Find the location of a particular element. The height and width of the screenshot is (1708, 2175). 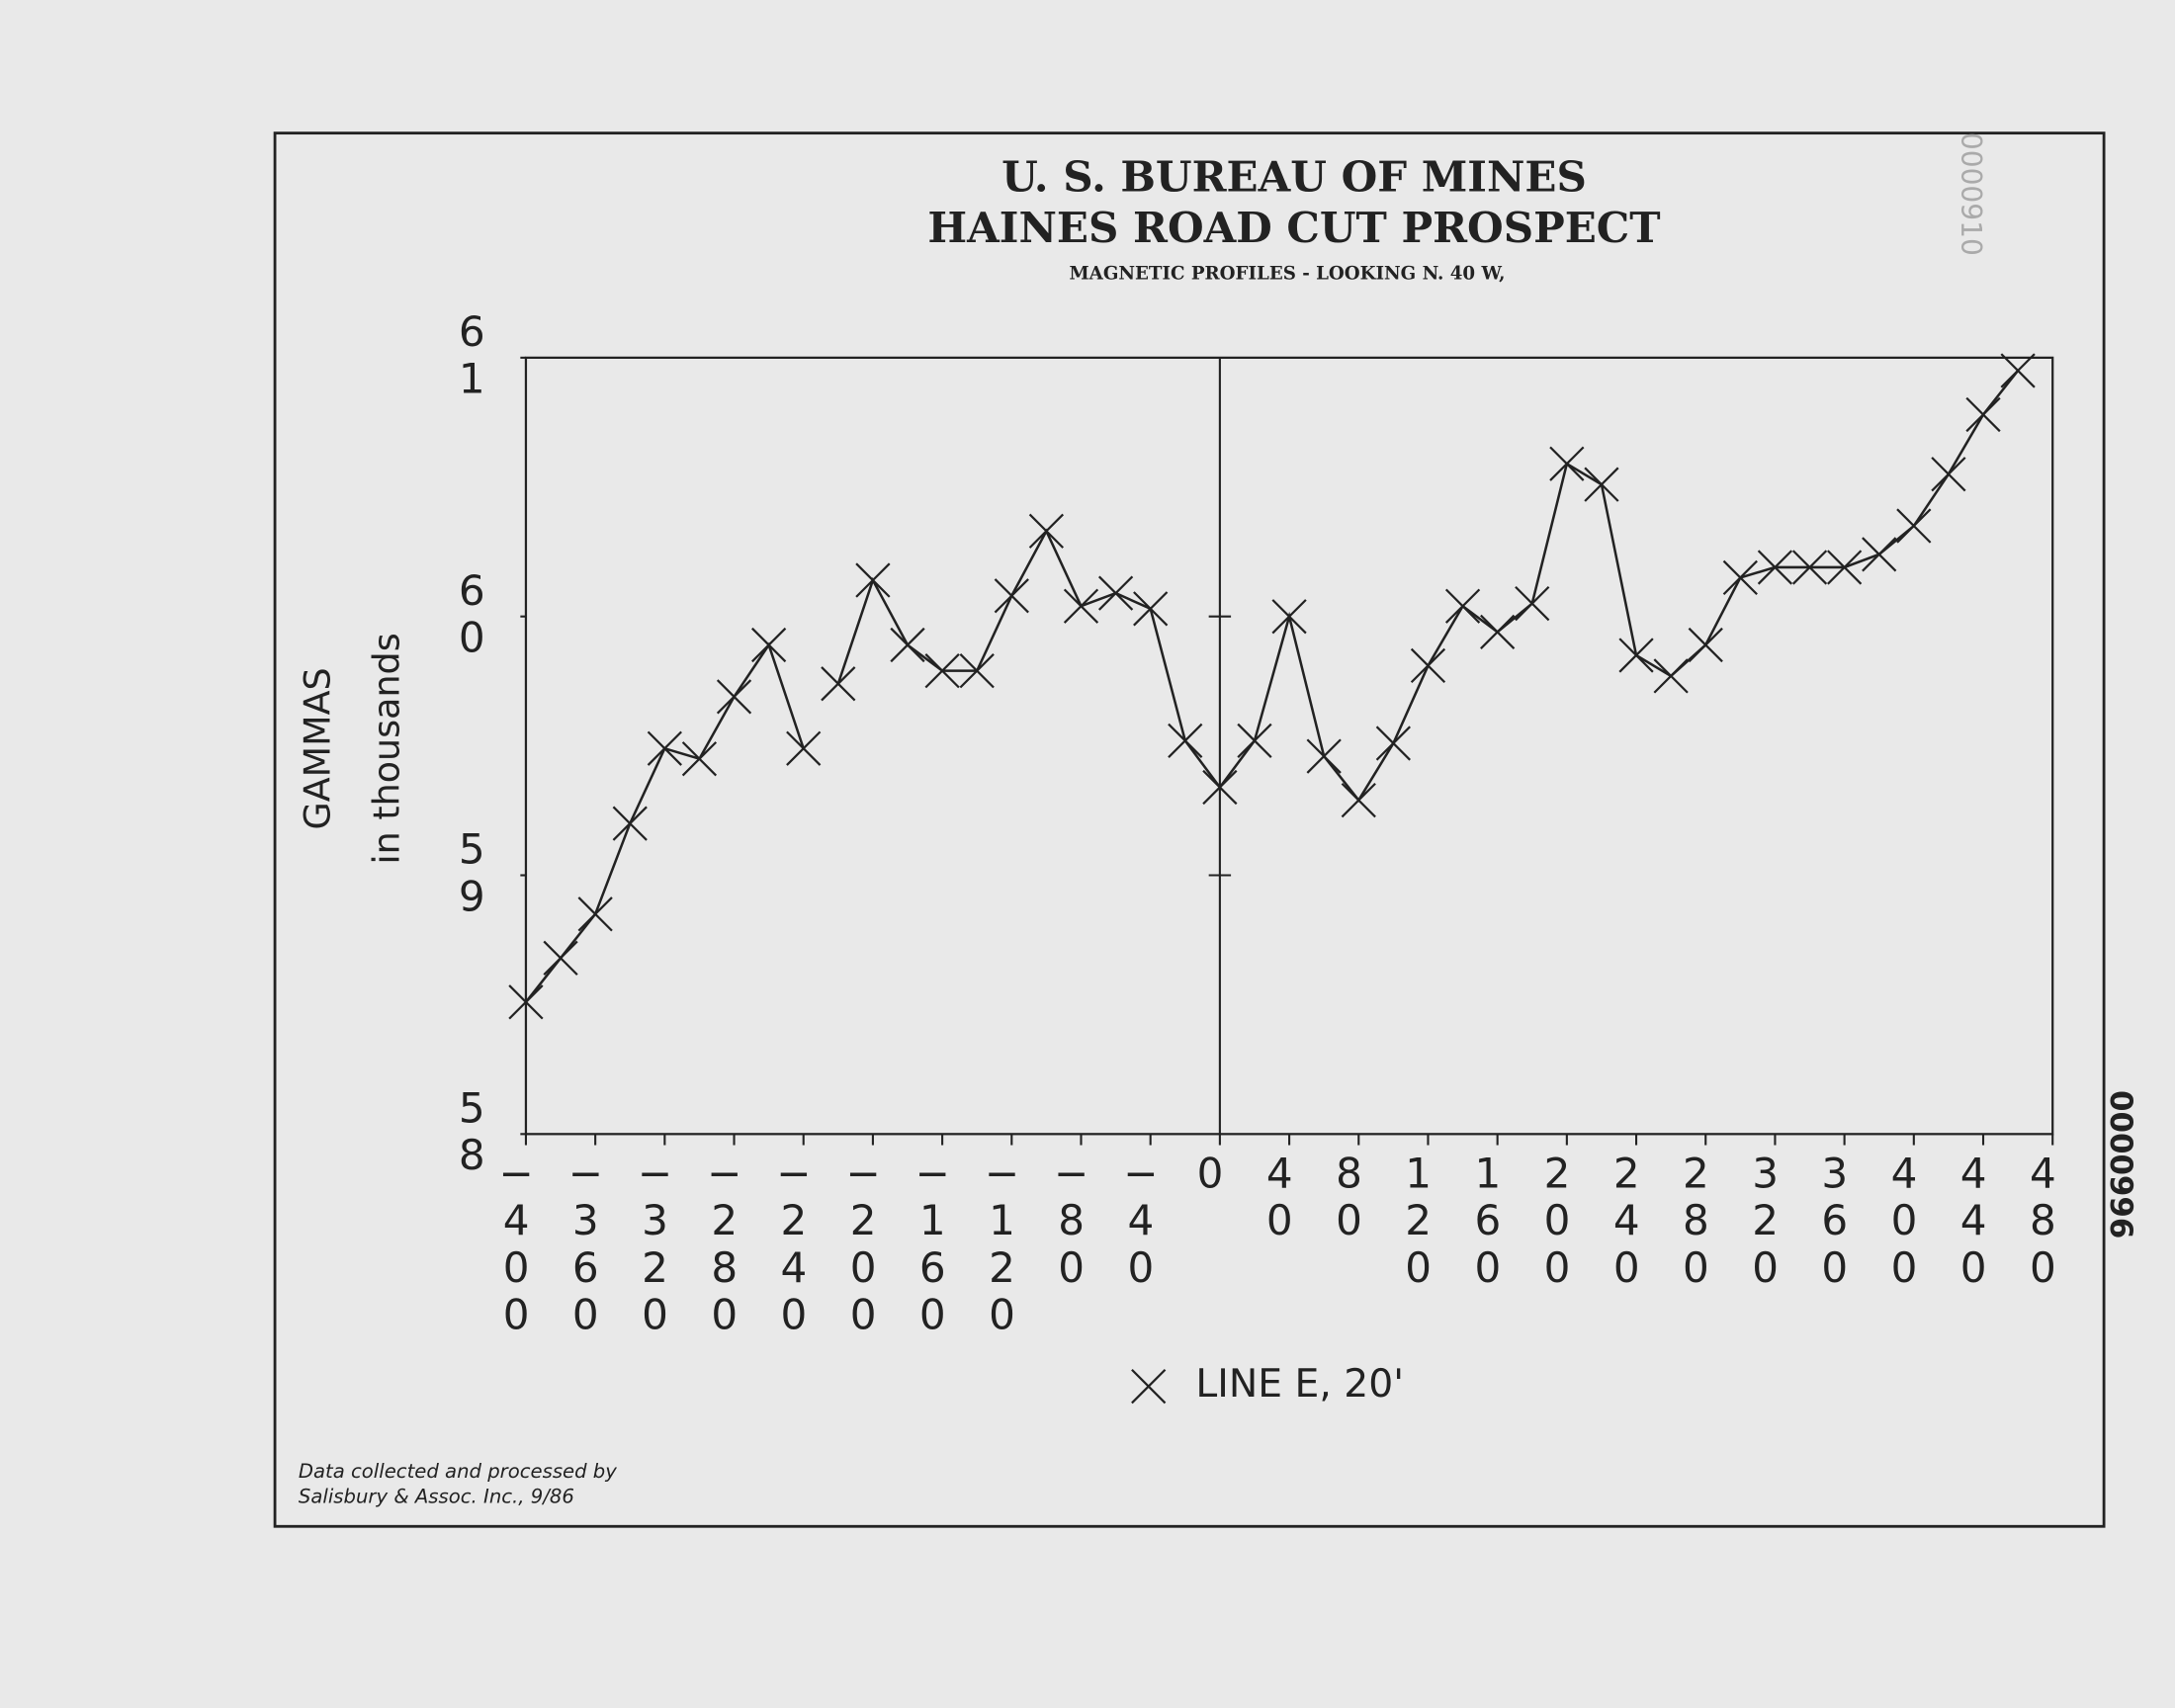

x-tick-label: 0 is located at coordinates (1210, 1173).